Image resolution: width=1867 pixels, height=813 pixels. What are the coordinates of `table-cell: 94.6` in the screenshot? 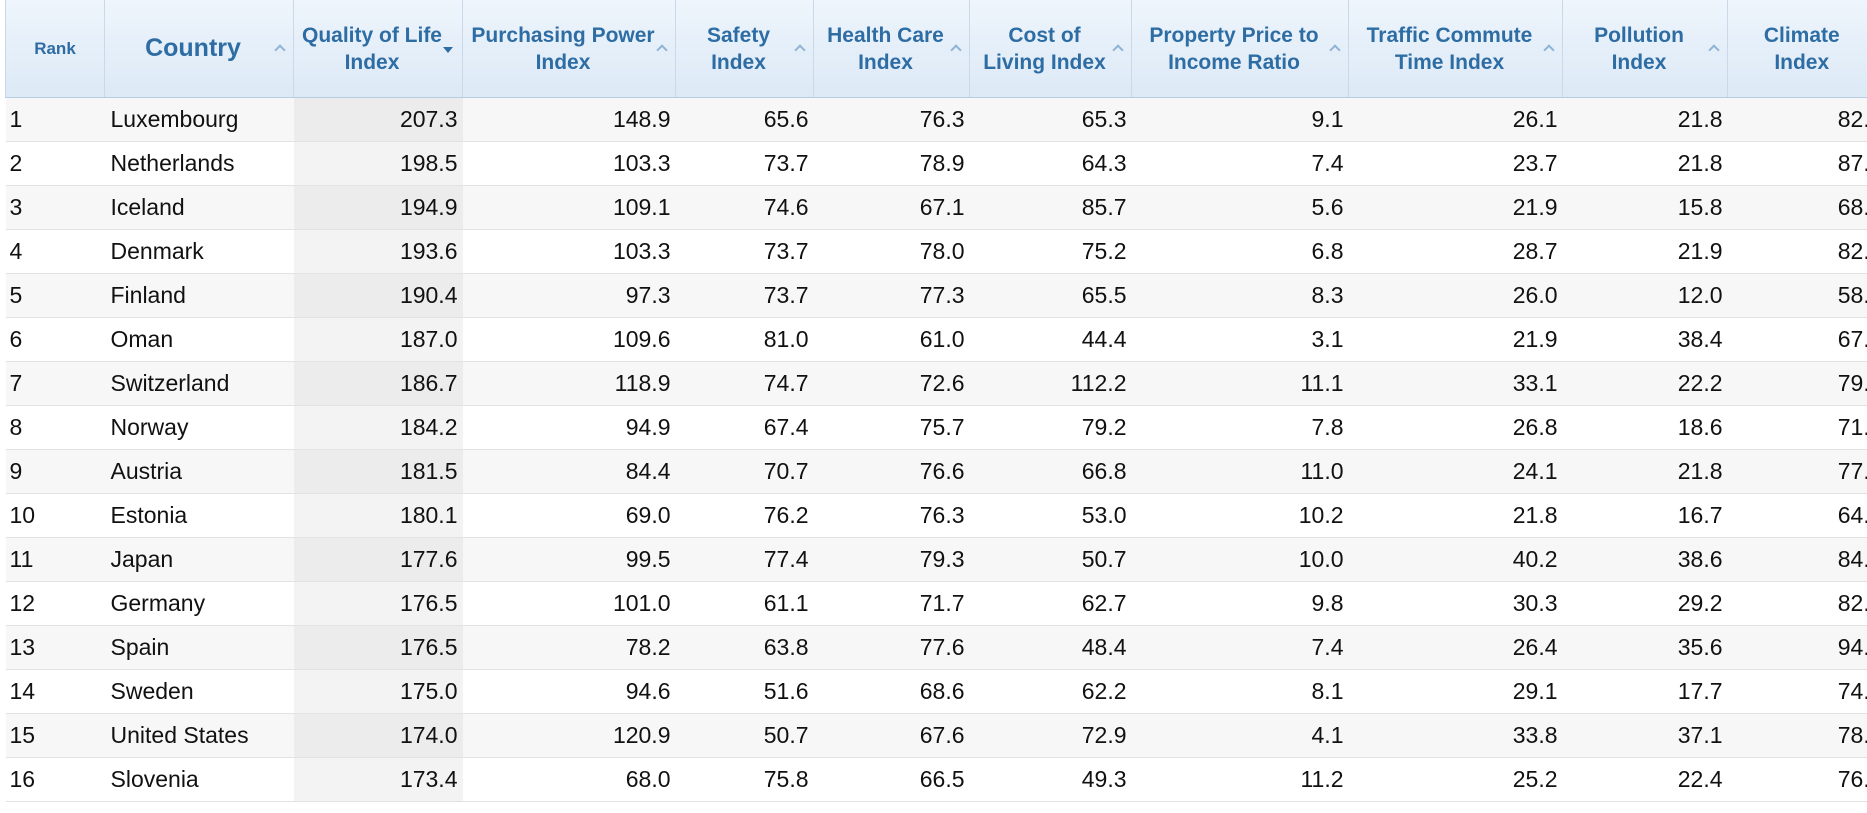 It's located at (569, 691).